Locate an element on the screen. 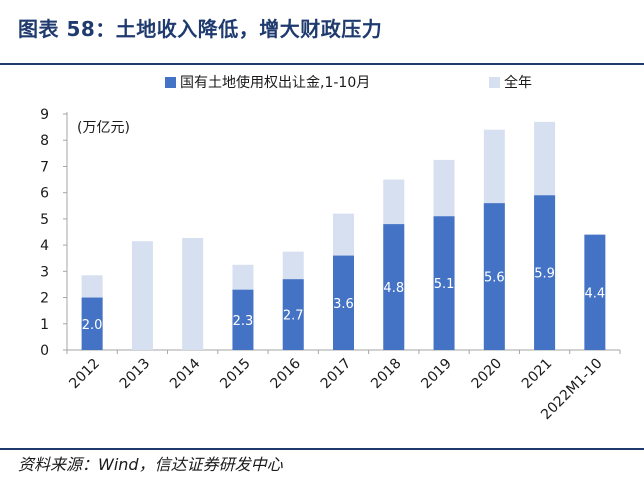  source-note: 资料来源：Wind，信达证券研发中心 is located at coordinates (150, 464).